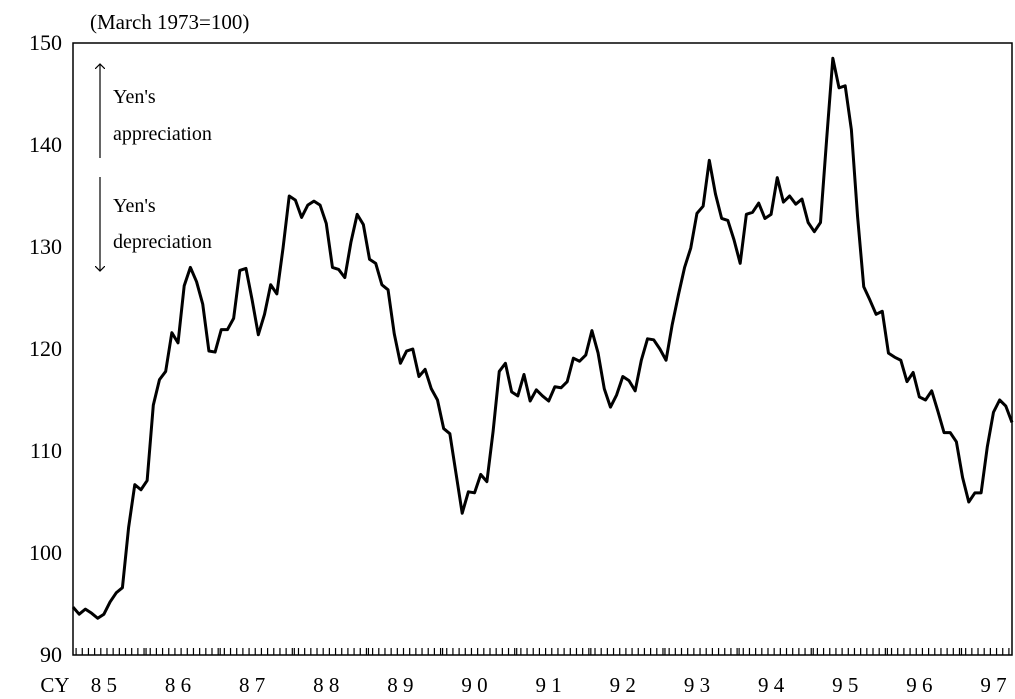 The image size is (1015, 699). What do you see at coordinates (45, 348) in the screenshot?
I see `y-tick-label: 120` at bounding box center [45, 348].